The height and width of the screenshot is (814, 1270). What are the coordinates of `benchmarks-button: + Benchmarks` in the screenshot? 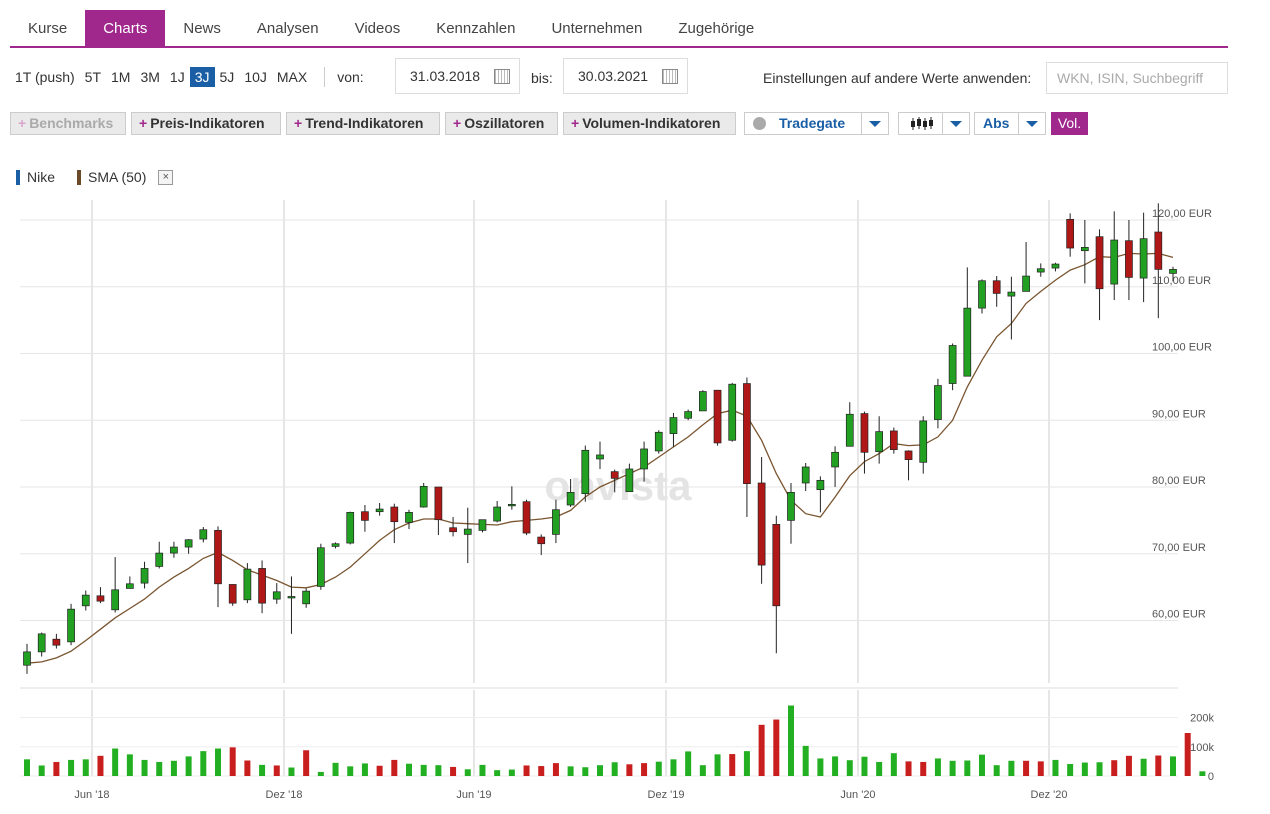 It's located at (68, 123).